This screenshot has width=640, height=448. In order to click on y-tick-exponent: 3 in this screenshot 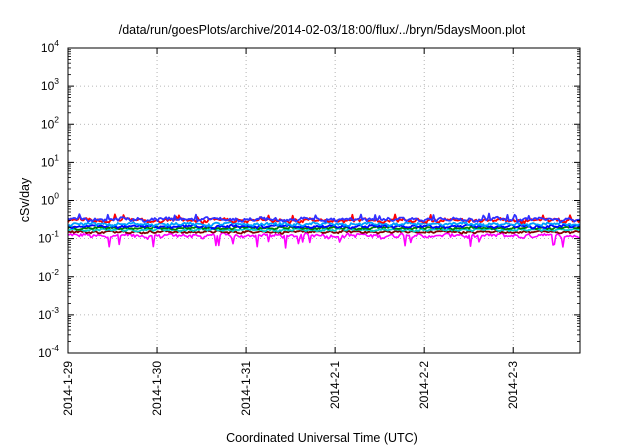, I will do `click(56, 81)`.